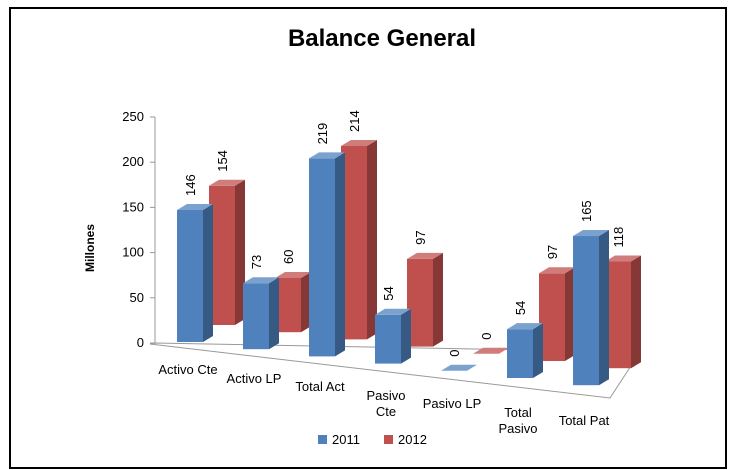  Describe the element at coordinates (518, 420) in the screenshot. I see `x-tick-label: Total Pasivo` at that location.